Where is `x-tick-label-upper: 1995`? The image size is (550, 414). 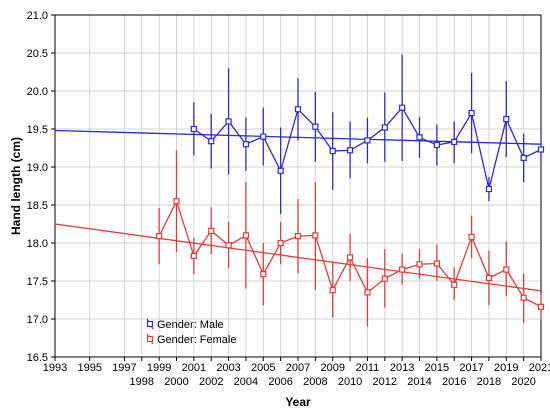 x-tick-label-upper: 1995 is located at coordinates (89, 368).